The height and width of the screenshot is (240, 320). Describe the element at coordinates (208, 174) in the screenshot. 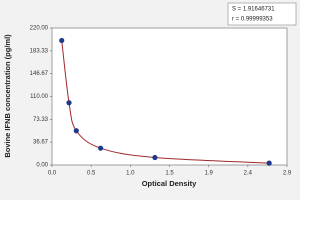

I see `x-tick-label: 1.9` at that location.